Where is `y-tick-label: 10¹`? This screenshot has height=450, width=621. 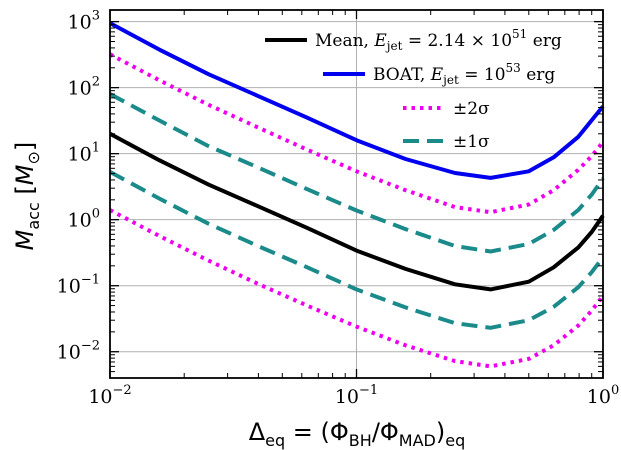
y-tick-label: 10¹ is located at coordinates (84, 153).